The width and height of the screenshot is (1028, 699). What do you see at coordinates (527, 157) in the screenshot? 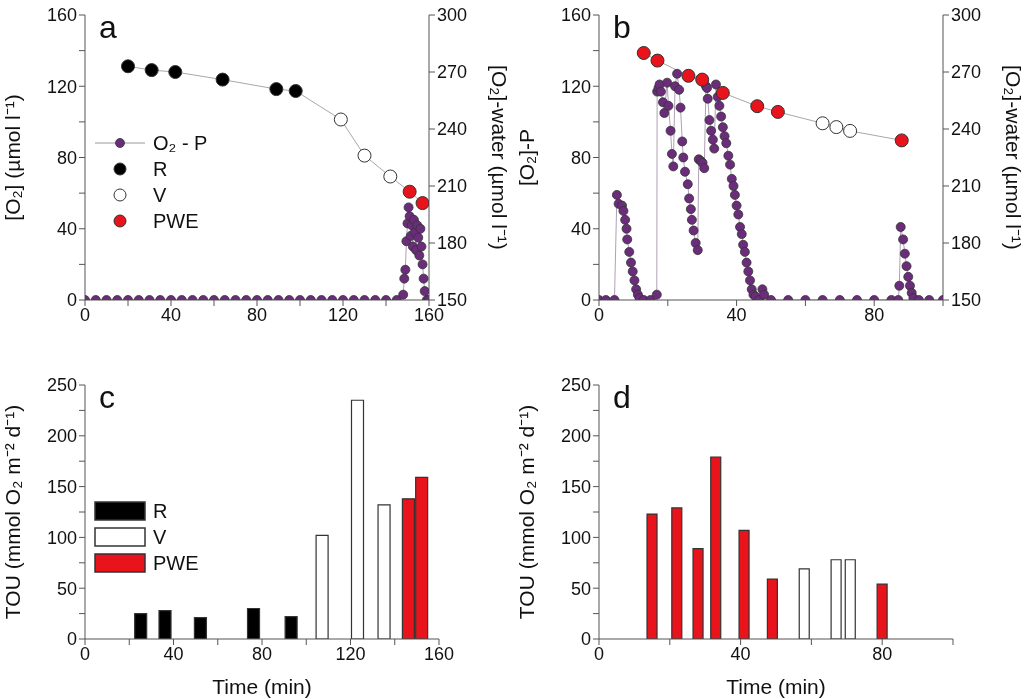
I see `y-axis-title: [O₂]-P` at bounding box center [527, 157].